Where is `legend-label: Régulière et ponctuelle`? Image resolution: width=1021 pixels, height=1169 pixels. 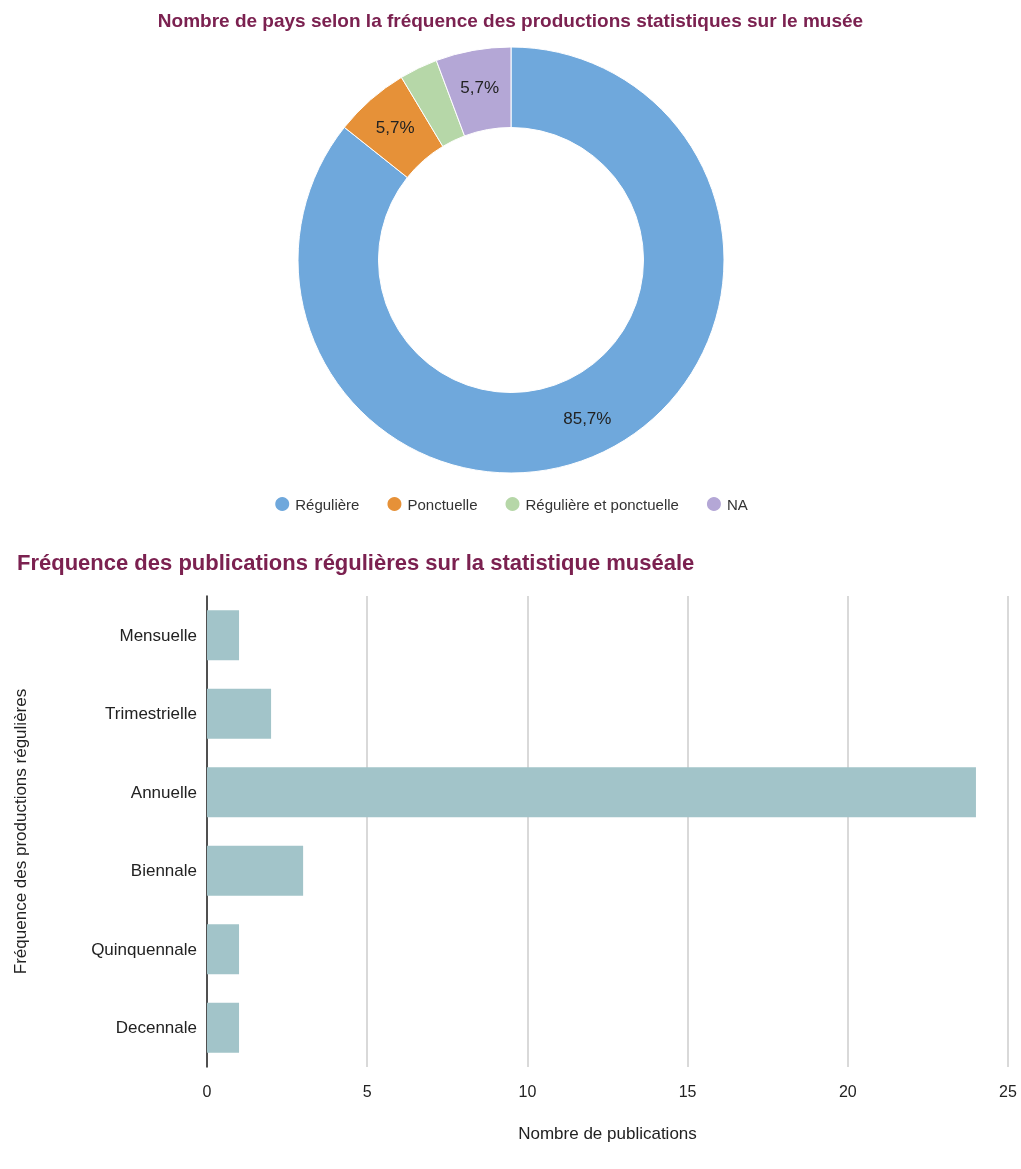
legend-label: Régulière et ponctuelle is located at coordinates (602, 504).